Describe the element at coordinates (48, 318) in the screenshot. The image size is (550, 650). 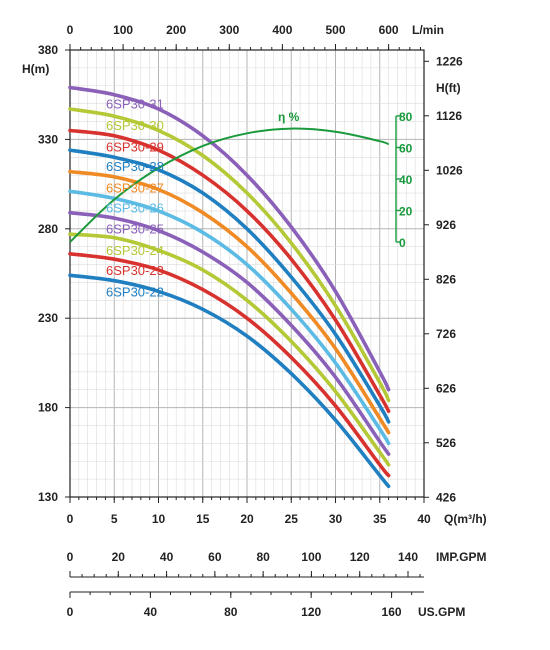
I see `y-tick-label: 230` at that location.